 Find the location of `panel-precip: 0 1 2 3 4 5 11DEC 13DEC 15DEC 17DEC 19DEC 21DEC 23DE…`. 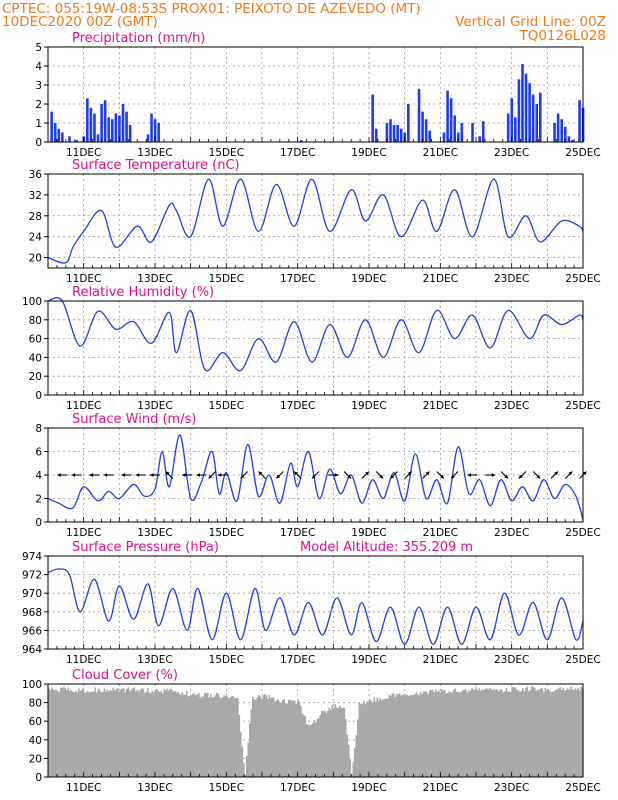

panel-precip: 0 1 2 3 4 5 11DEC 13DEC 15DEC 17DEC 19DEC 21DEC 23DE… is located at coordinates (317, 95).